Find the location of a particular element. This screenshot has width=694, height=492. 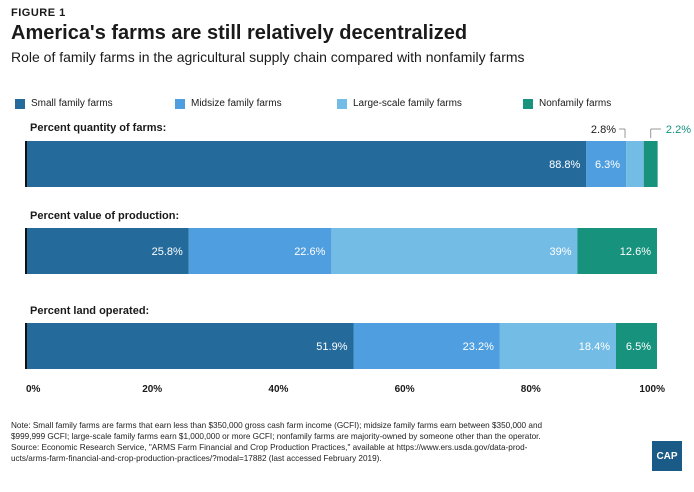

x-tick-label: 100% is located at coordinates (652, 389).